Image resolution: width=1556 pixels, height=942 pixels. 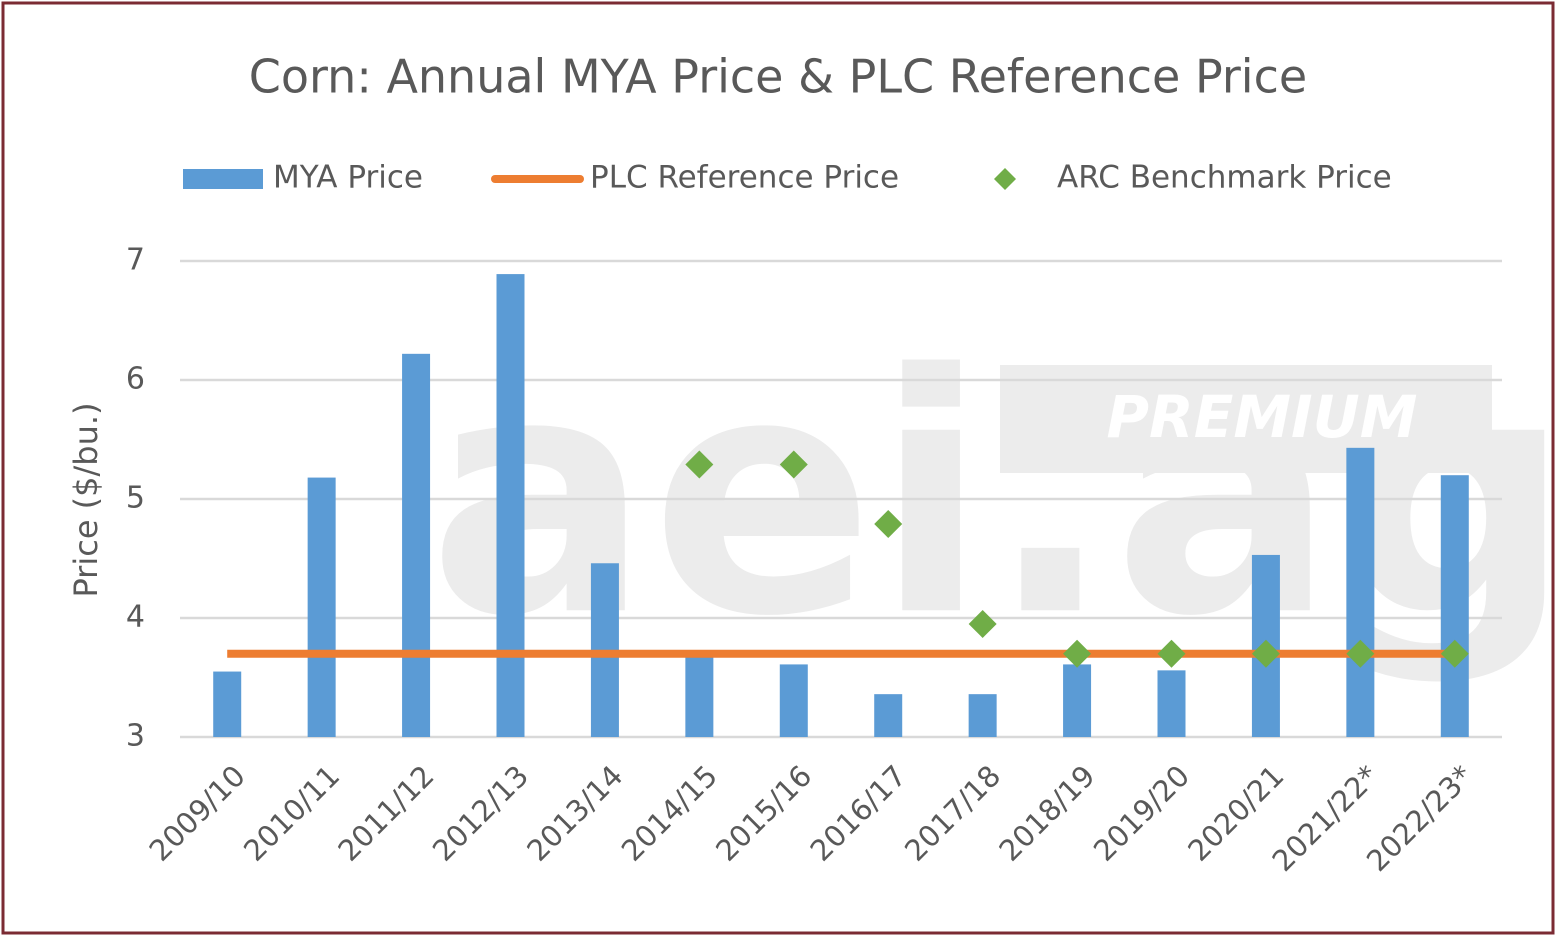 I want to click on legend-label: MYA Price, so click(x=348, y=178).